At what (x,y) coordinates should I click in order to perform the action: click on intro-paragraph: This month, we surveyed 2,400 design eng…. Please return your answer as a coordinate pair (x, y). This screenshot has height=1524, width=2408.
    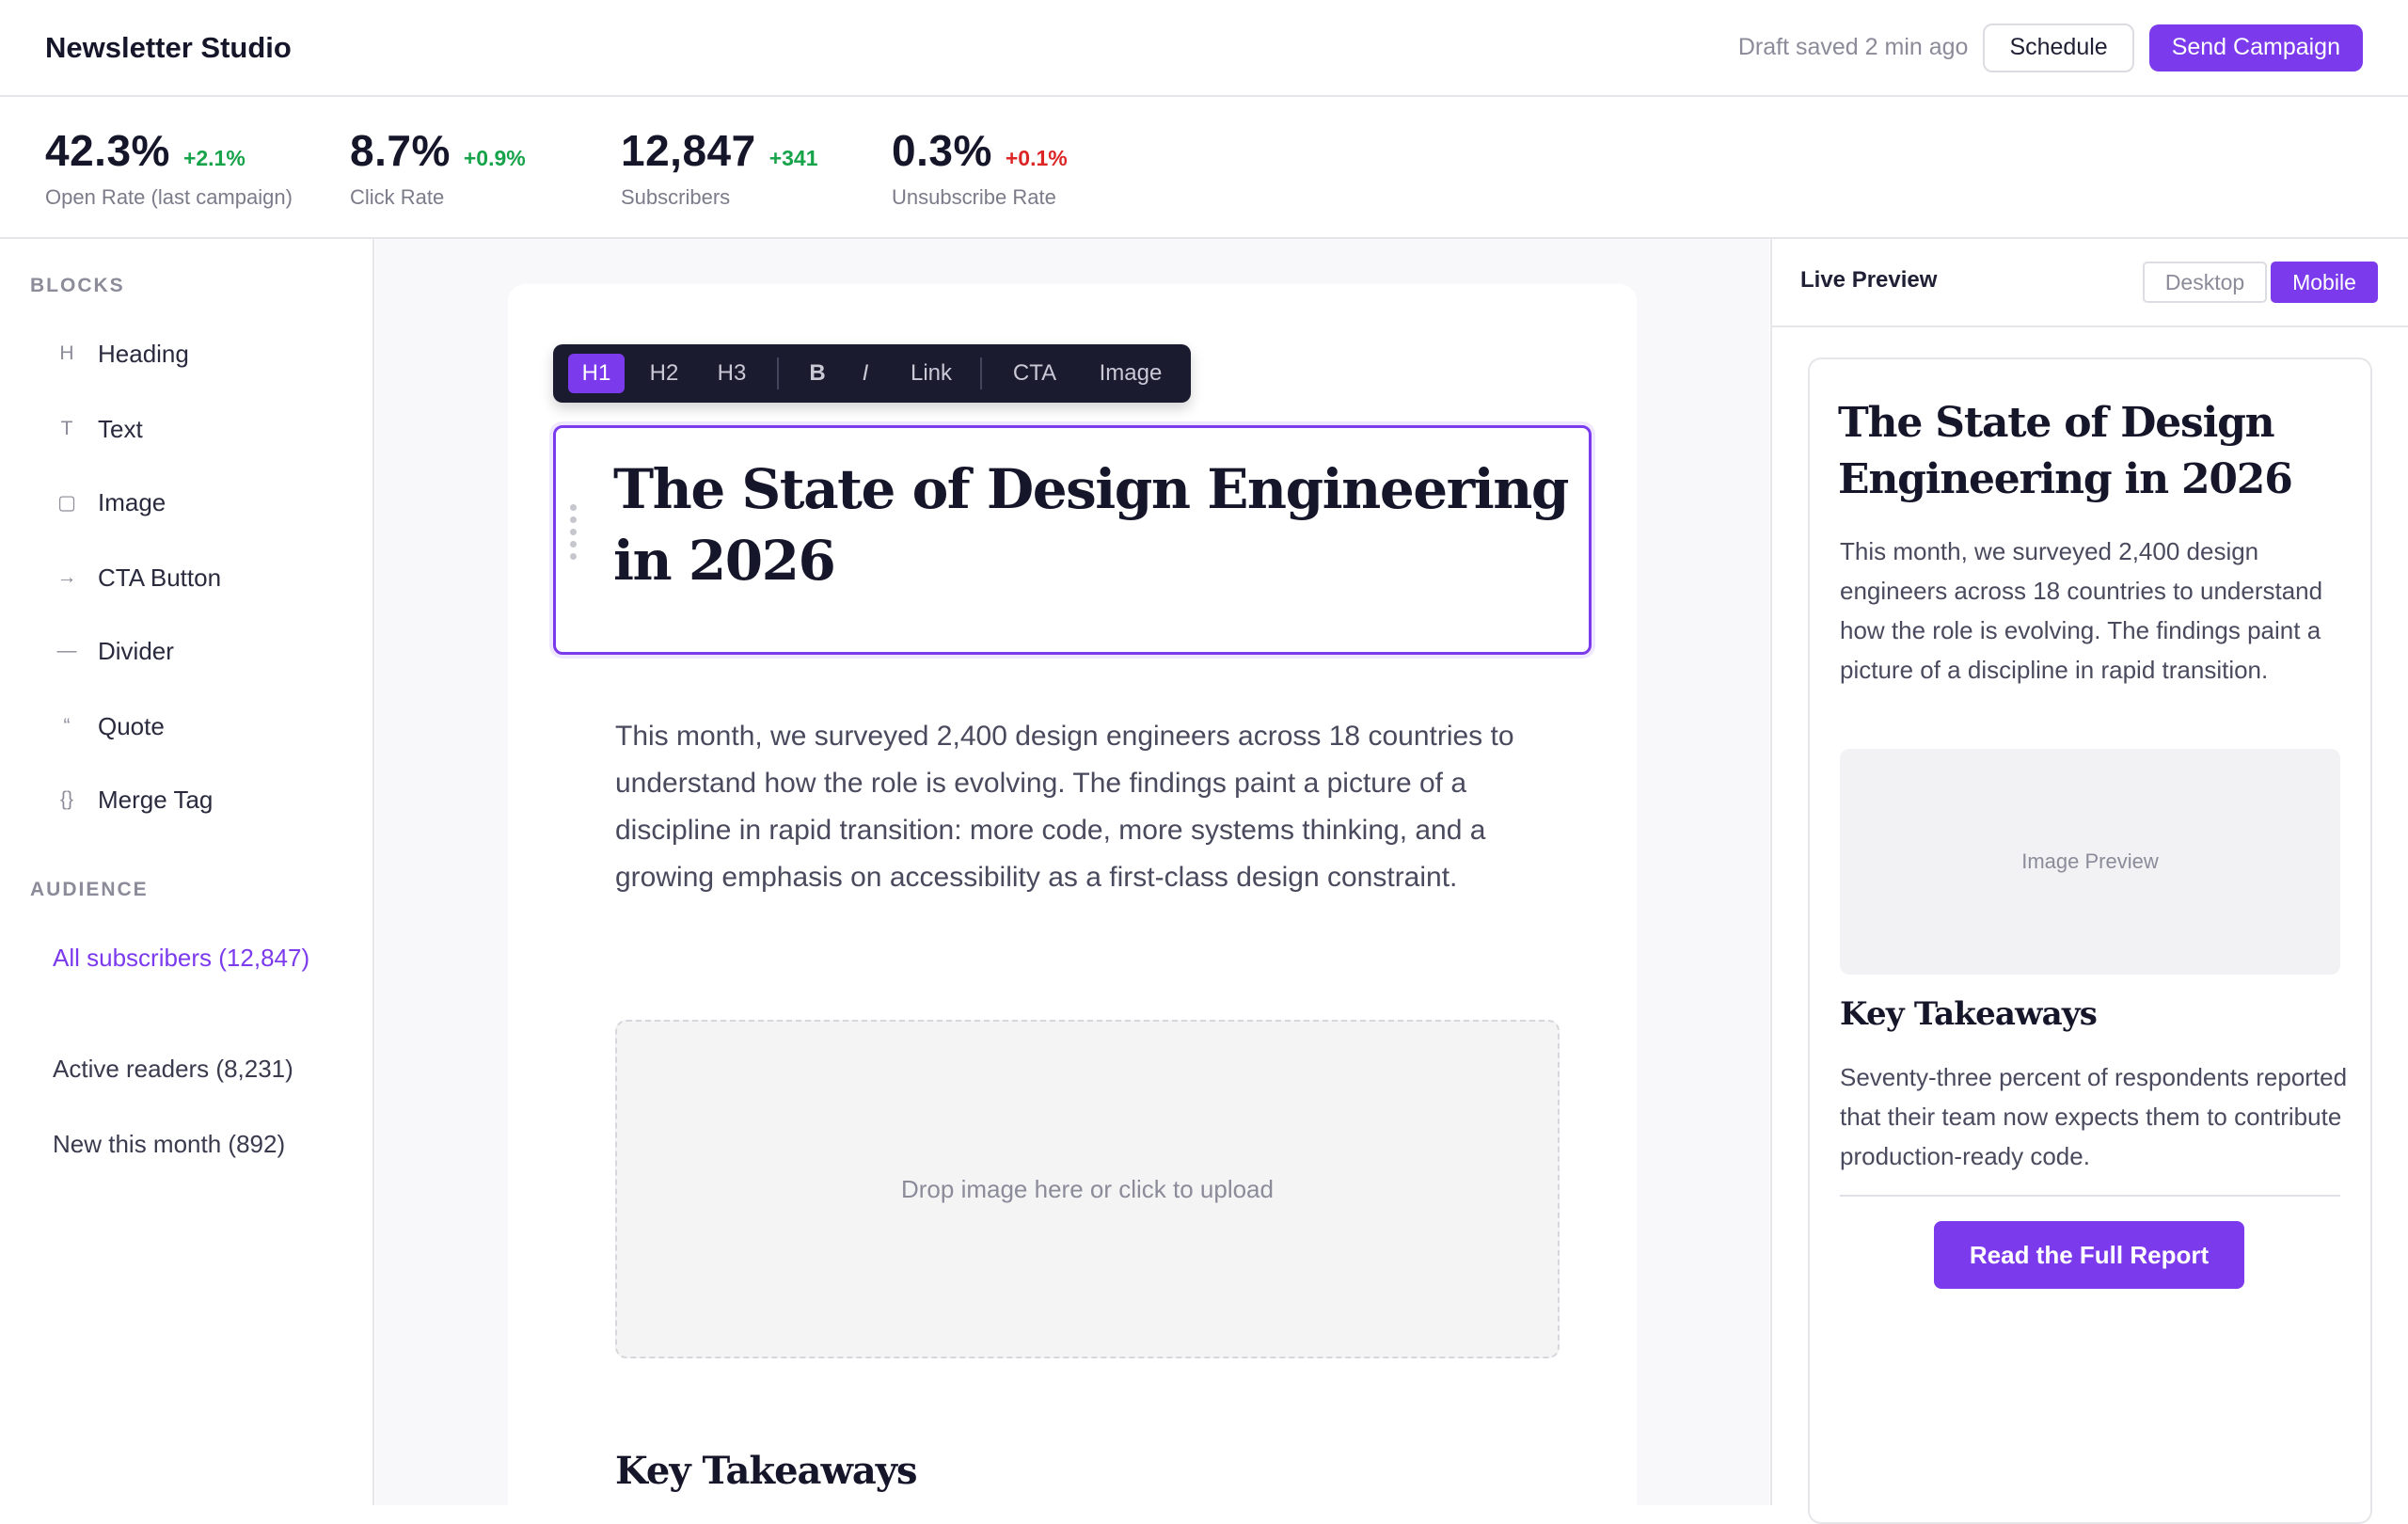
    Looking at the image, I should click on (1065, 807).